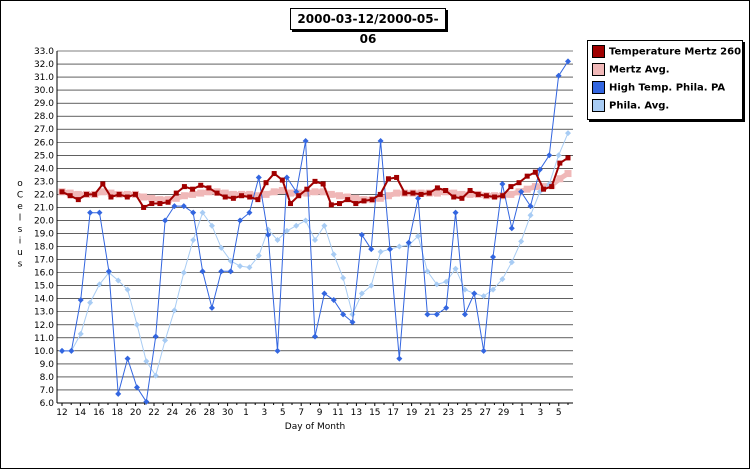 This screenshot has width=750, height=469. I want to click on y-tick-label: 18.0, so click(44, 248).